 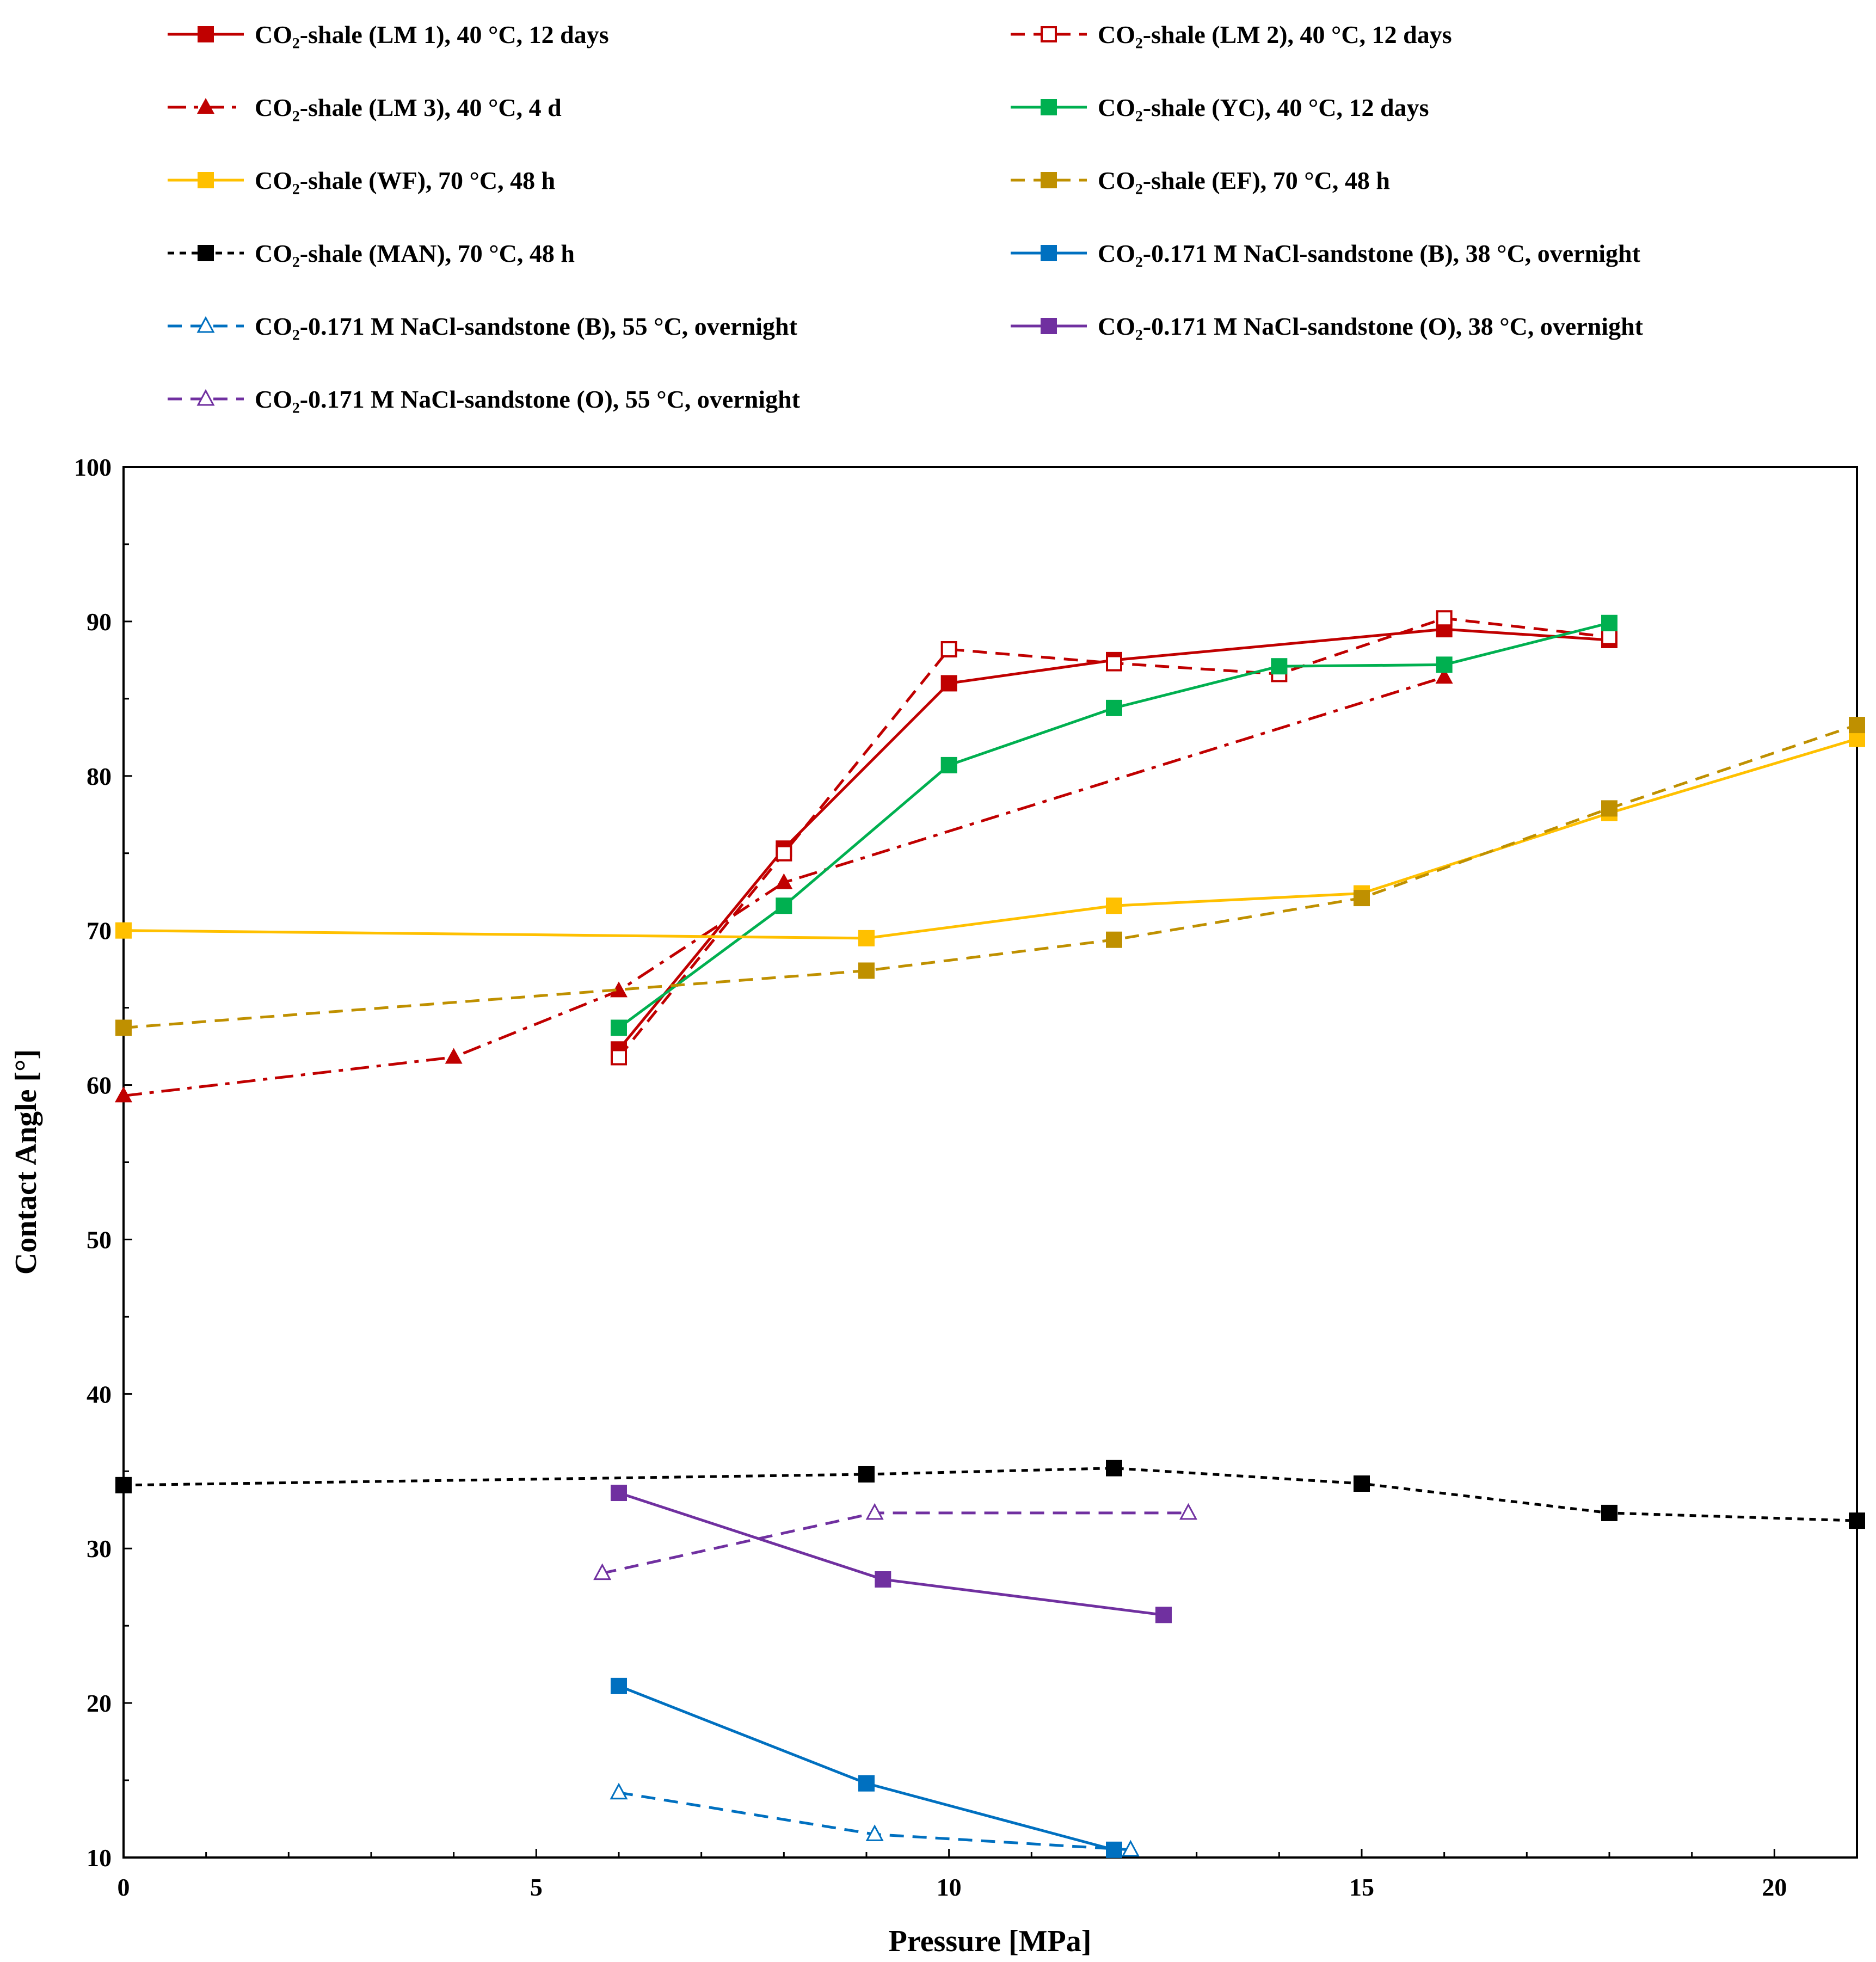 I want to click on y-tick-label: 30, so click(x=99, y=1549).